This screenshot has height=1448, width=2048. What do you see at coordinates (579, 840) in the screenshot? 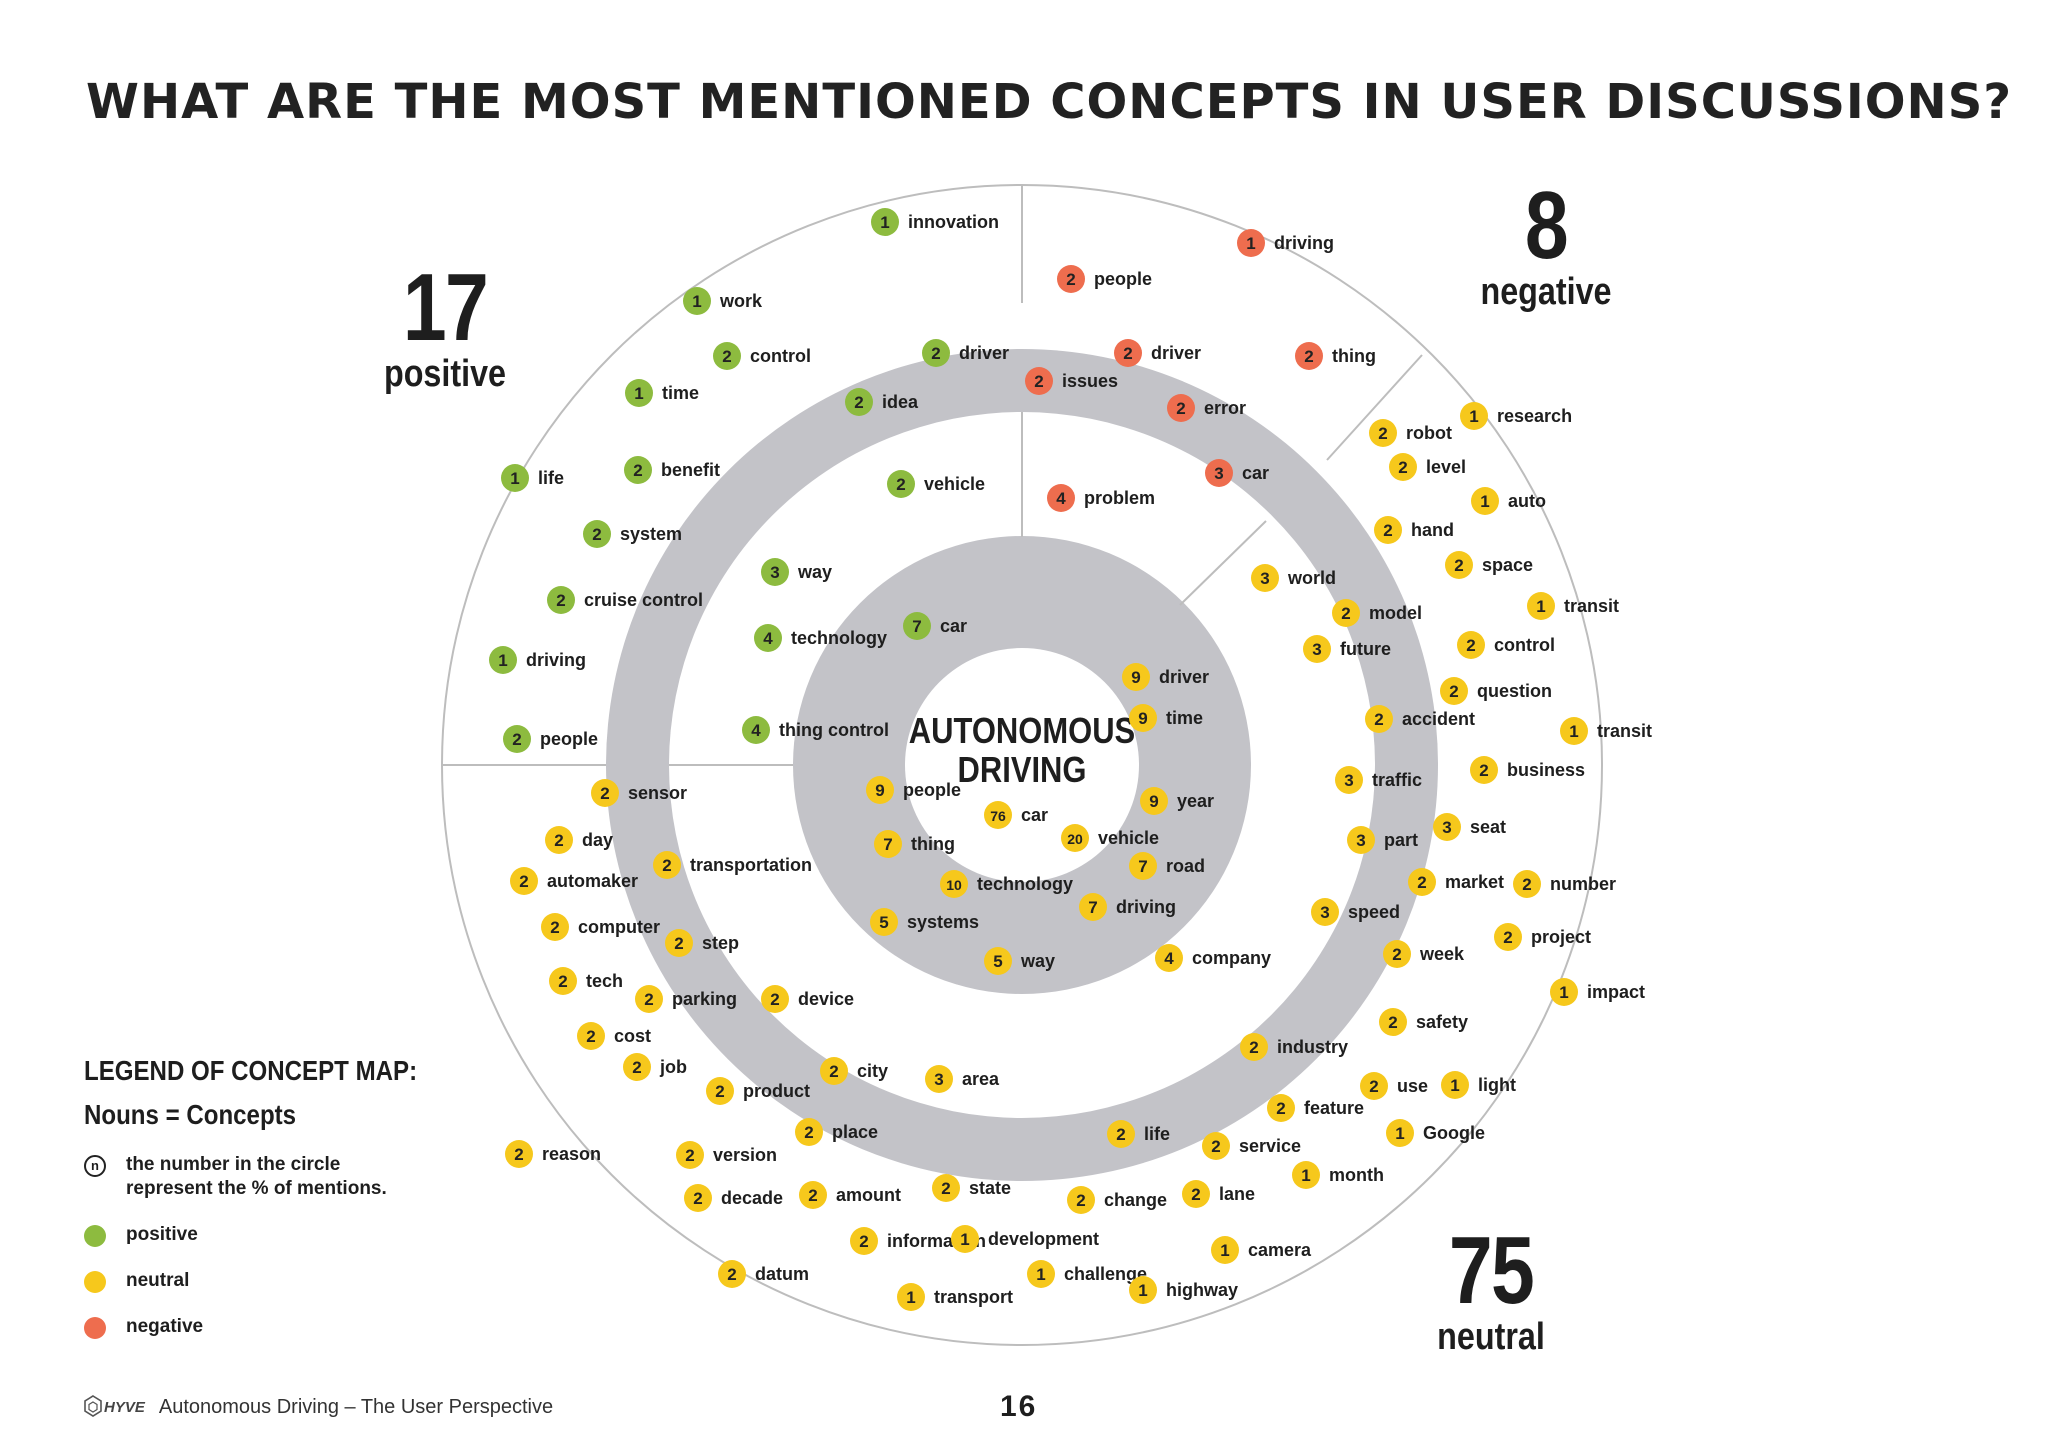
I see `concept-day-neutral: 2 day` at bounding box center [579, 840].